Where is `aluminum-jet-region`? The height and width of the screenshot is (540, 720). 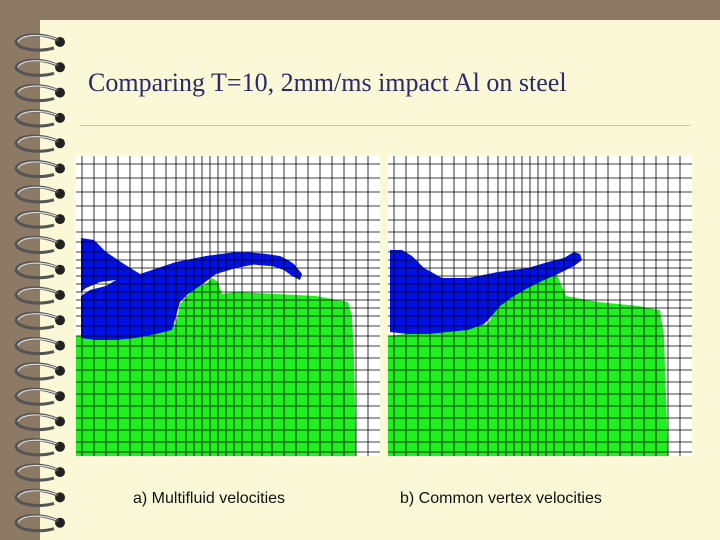
aluminum-jet-region is located at coordinates (249, 259).